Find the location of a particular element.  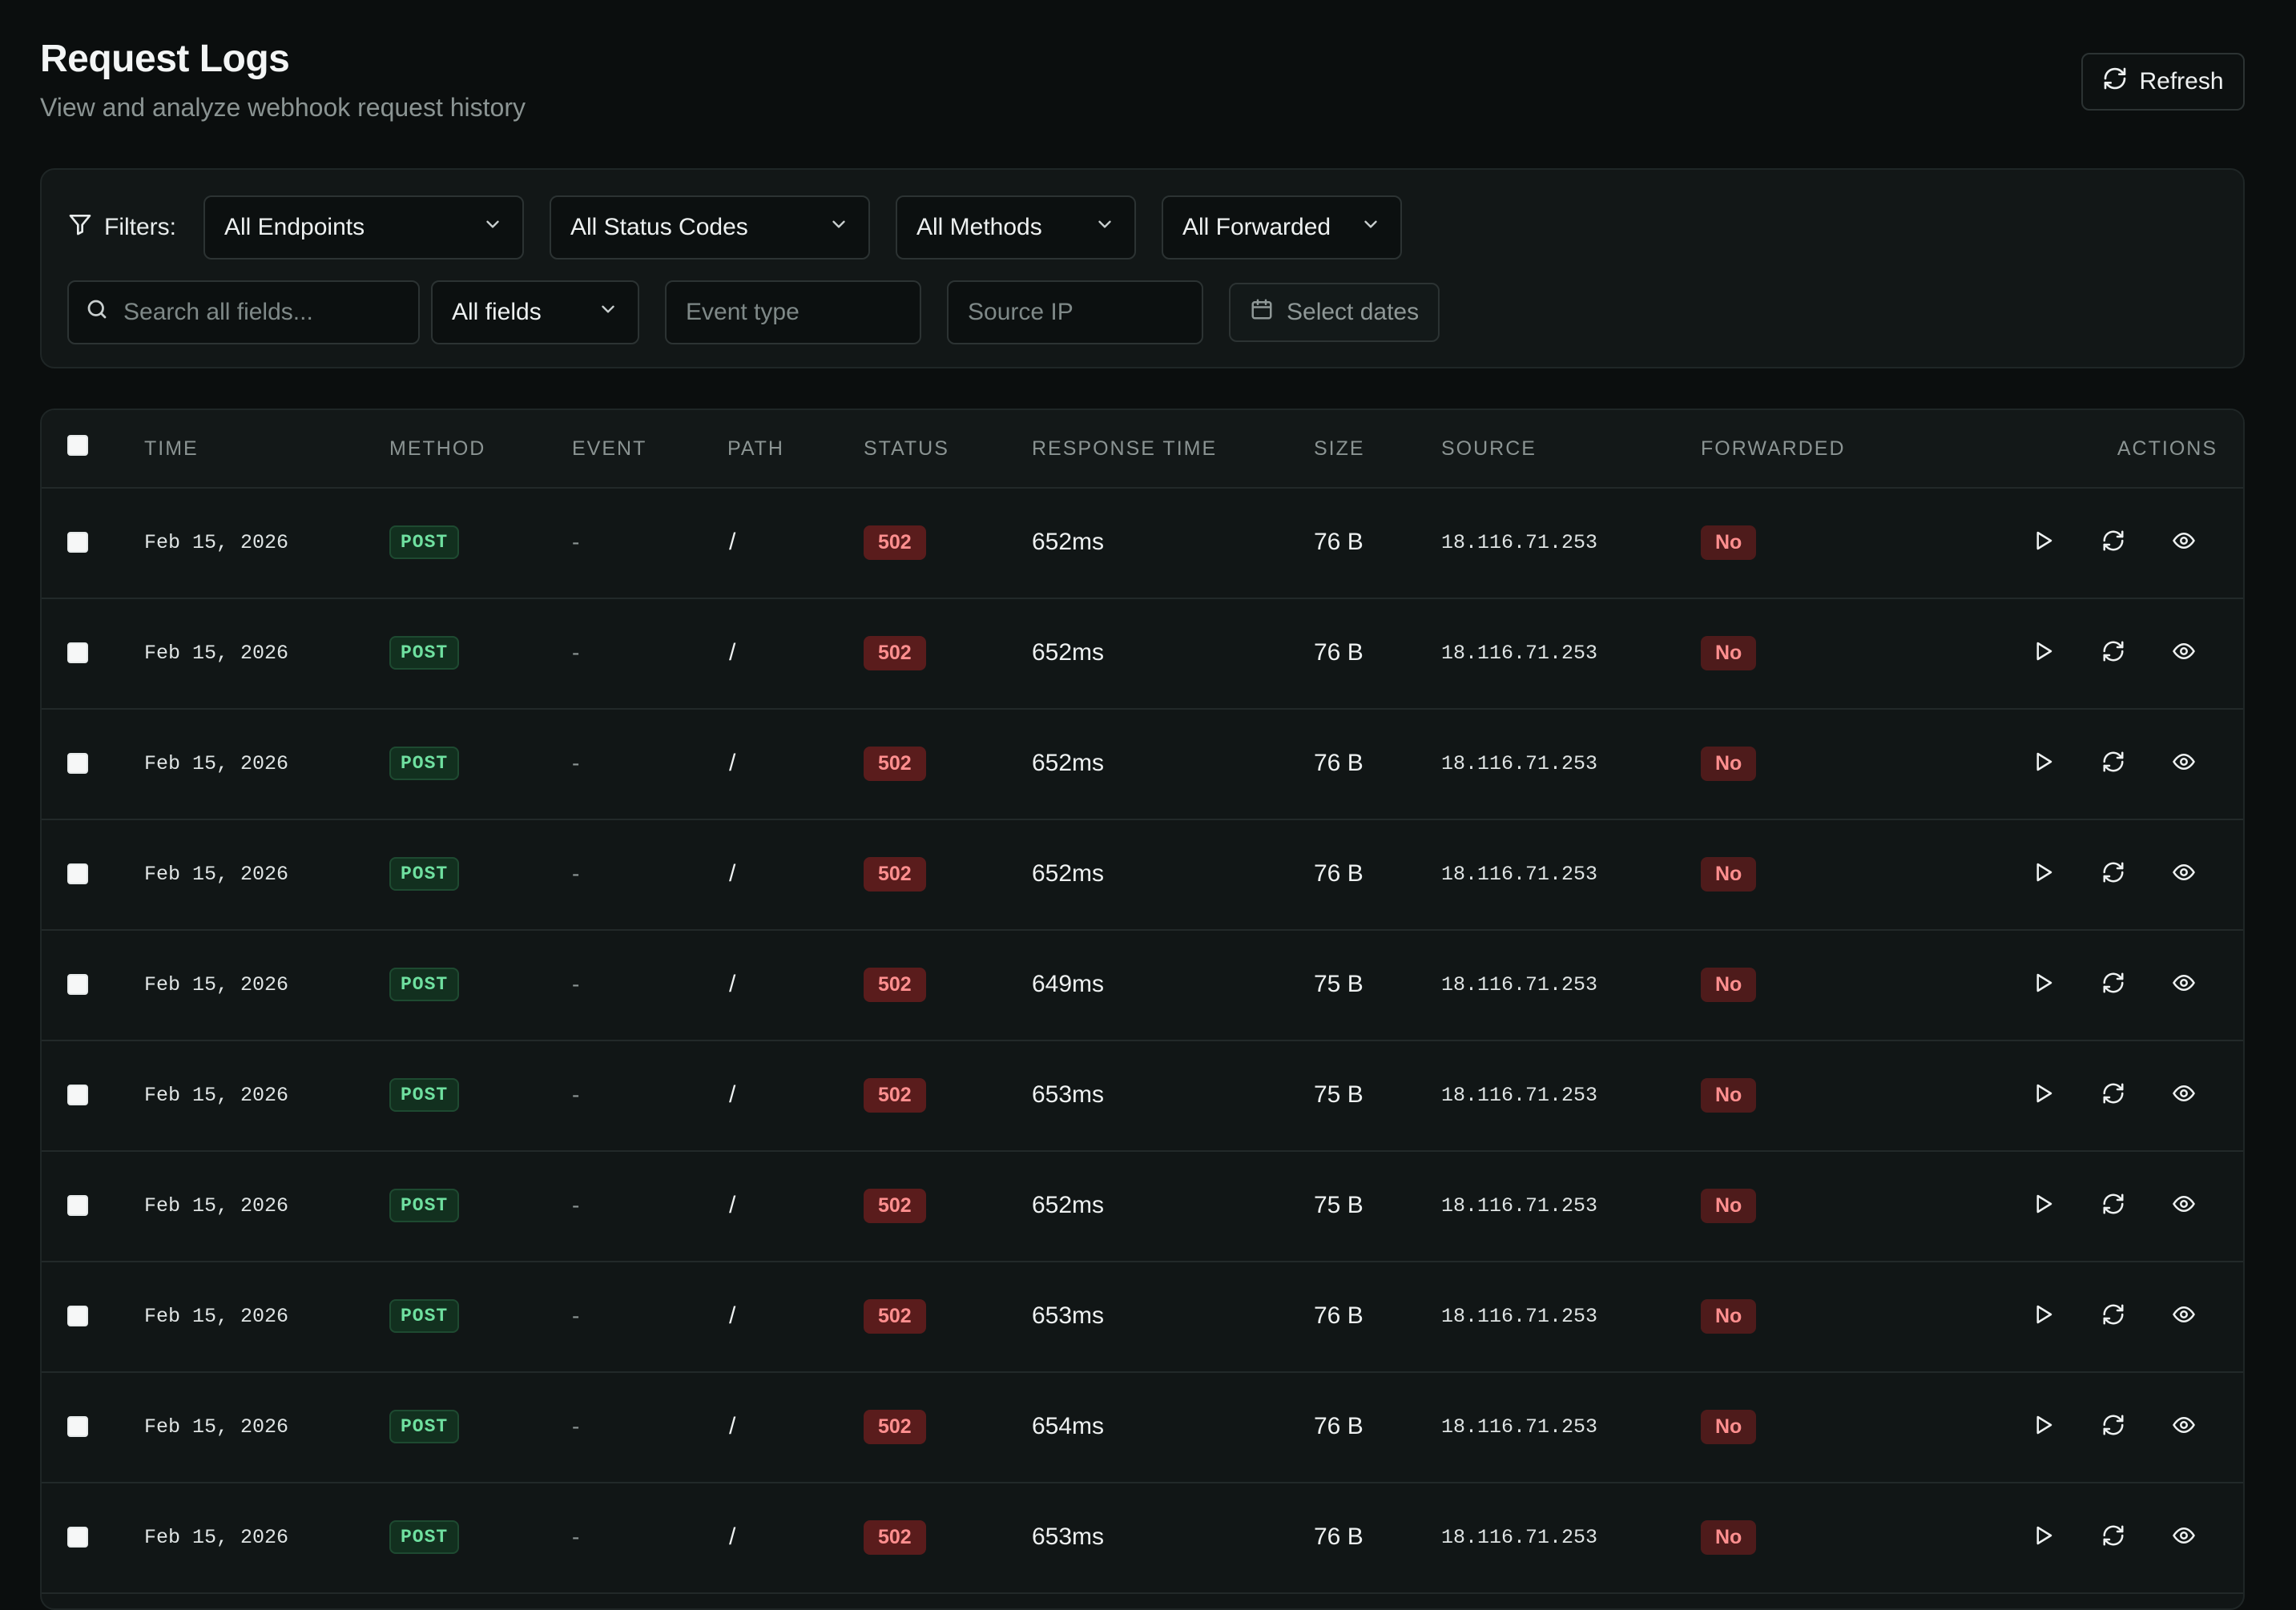

event-type-input: Event type is located at coordinates (793, 312).